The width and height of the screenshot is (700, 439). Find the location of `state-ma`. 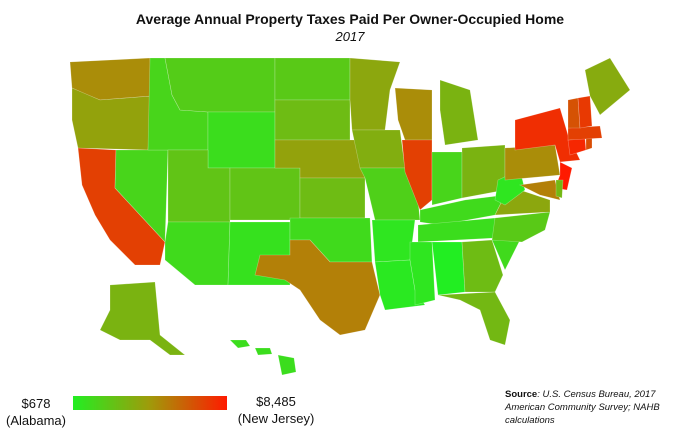

state-ma is located at coordinates (585, 133).